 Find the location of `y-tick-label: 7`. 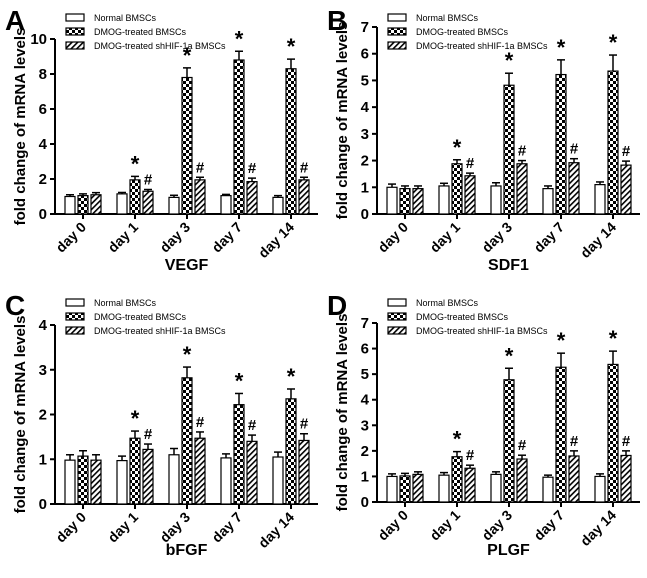

y-tick-label: 7 is located at coordinates (365, 27).